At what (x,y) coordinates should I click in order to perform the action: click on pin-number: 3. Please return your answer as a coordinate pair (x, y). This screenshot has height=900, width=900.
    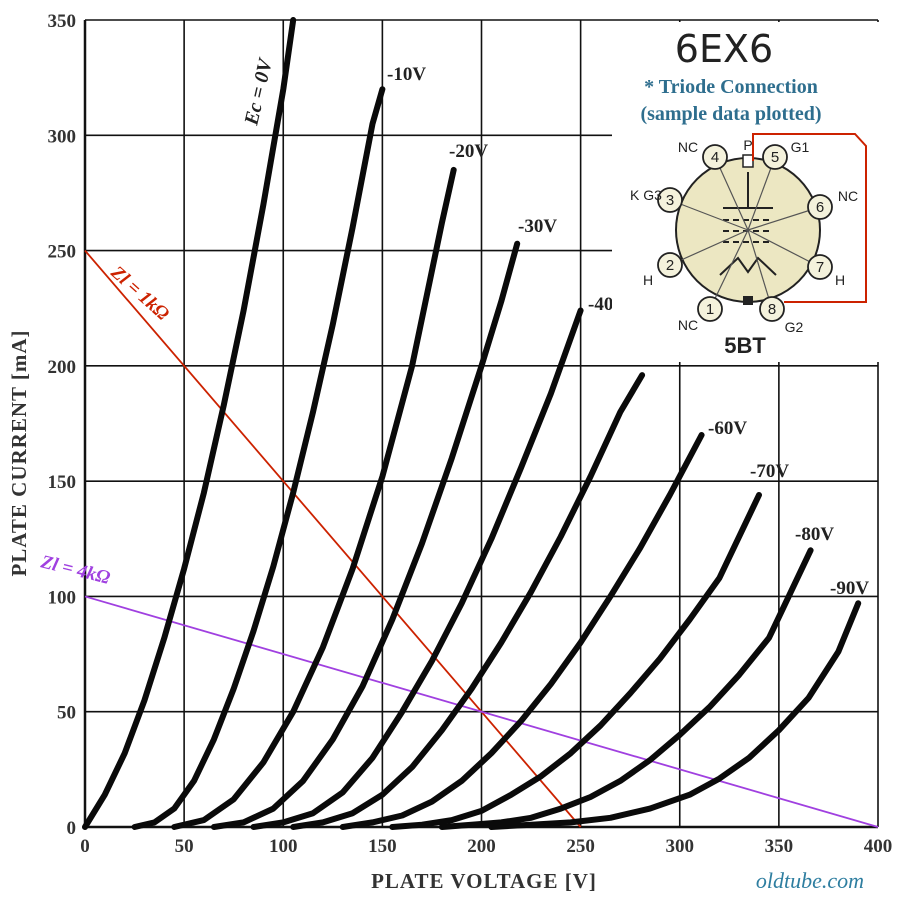
    Looking at the image, I should click on (670, 200).